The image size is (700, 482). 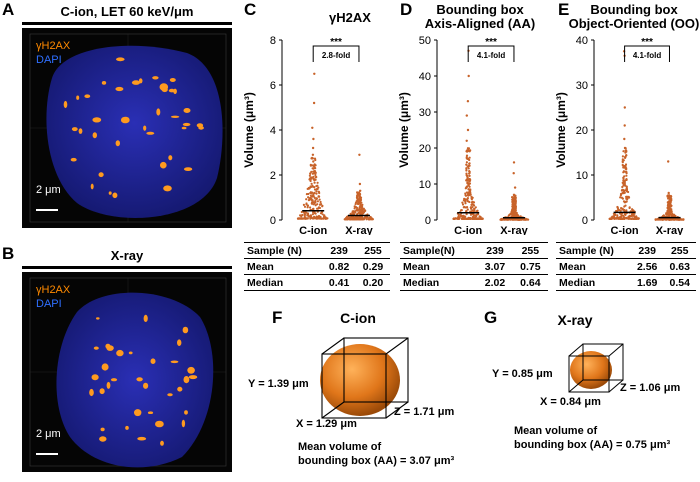 What do you see at coordinates (128, 372) in the screenshot?
I see `x-ray-nucleus-image` at bounding box center [128, 372].